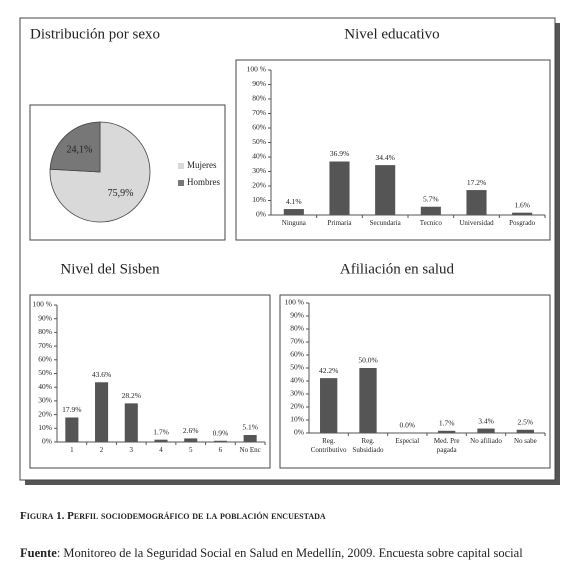 The height and width of the screenshot is (571, 580). What do you see at coordinates (431, 223) in the screenshot?
I see `x-tick-label-box: Tecnico` at bounding box center [431, 223].